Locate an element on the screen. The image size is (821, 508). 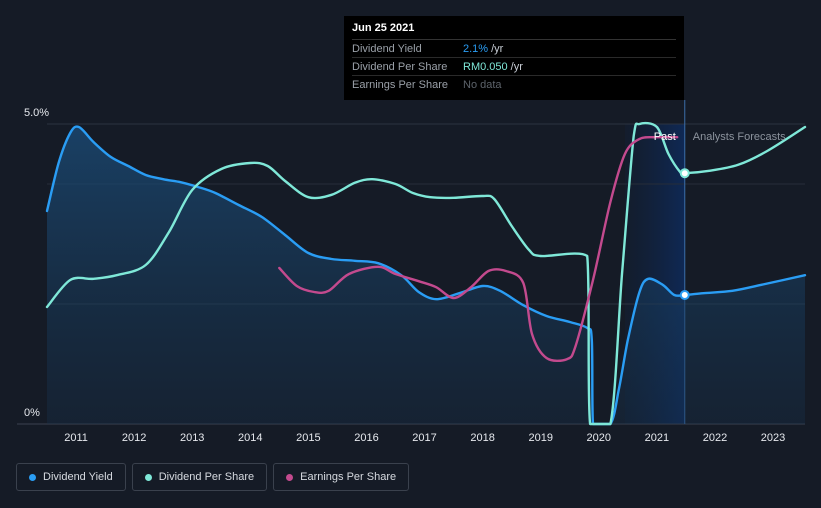
x-tick-label: 2016 is located at coordinates (366, 438).